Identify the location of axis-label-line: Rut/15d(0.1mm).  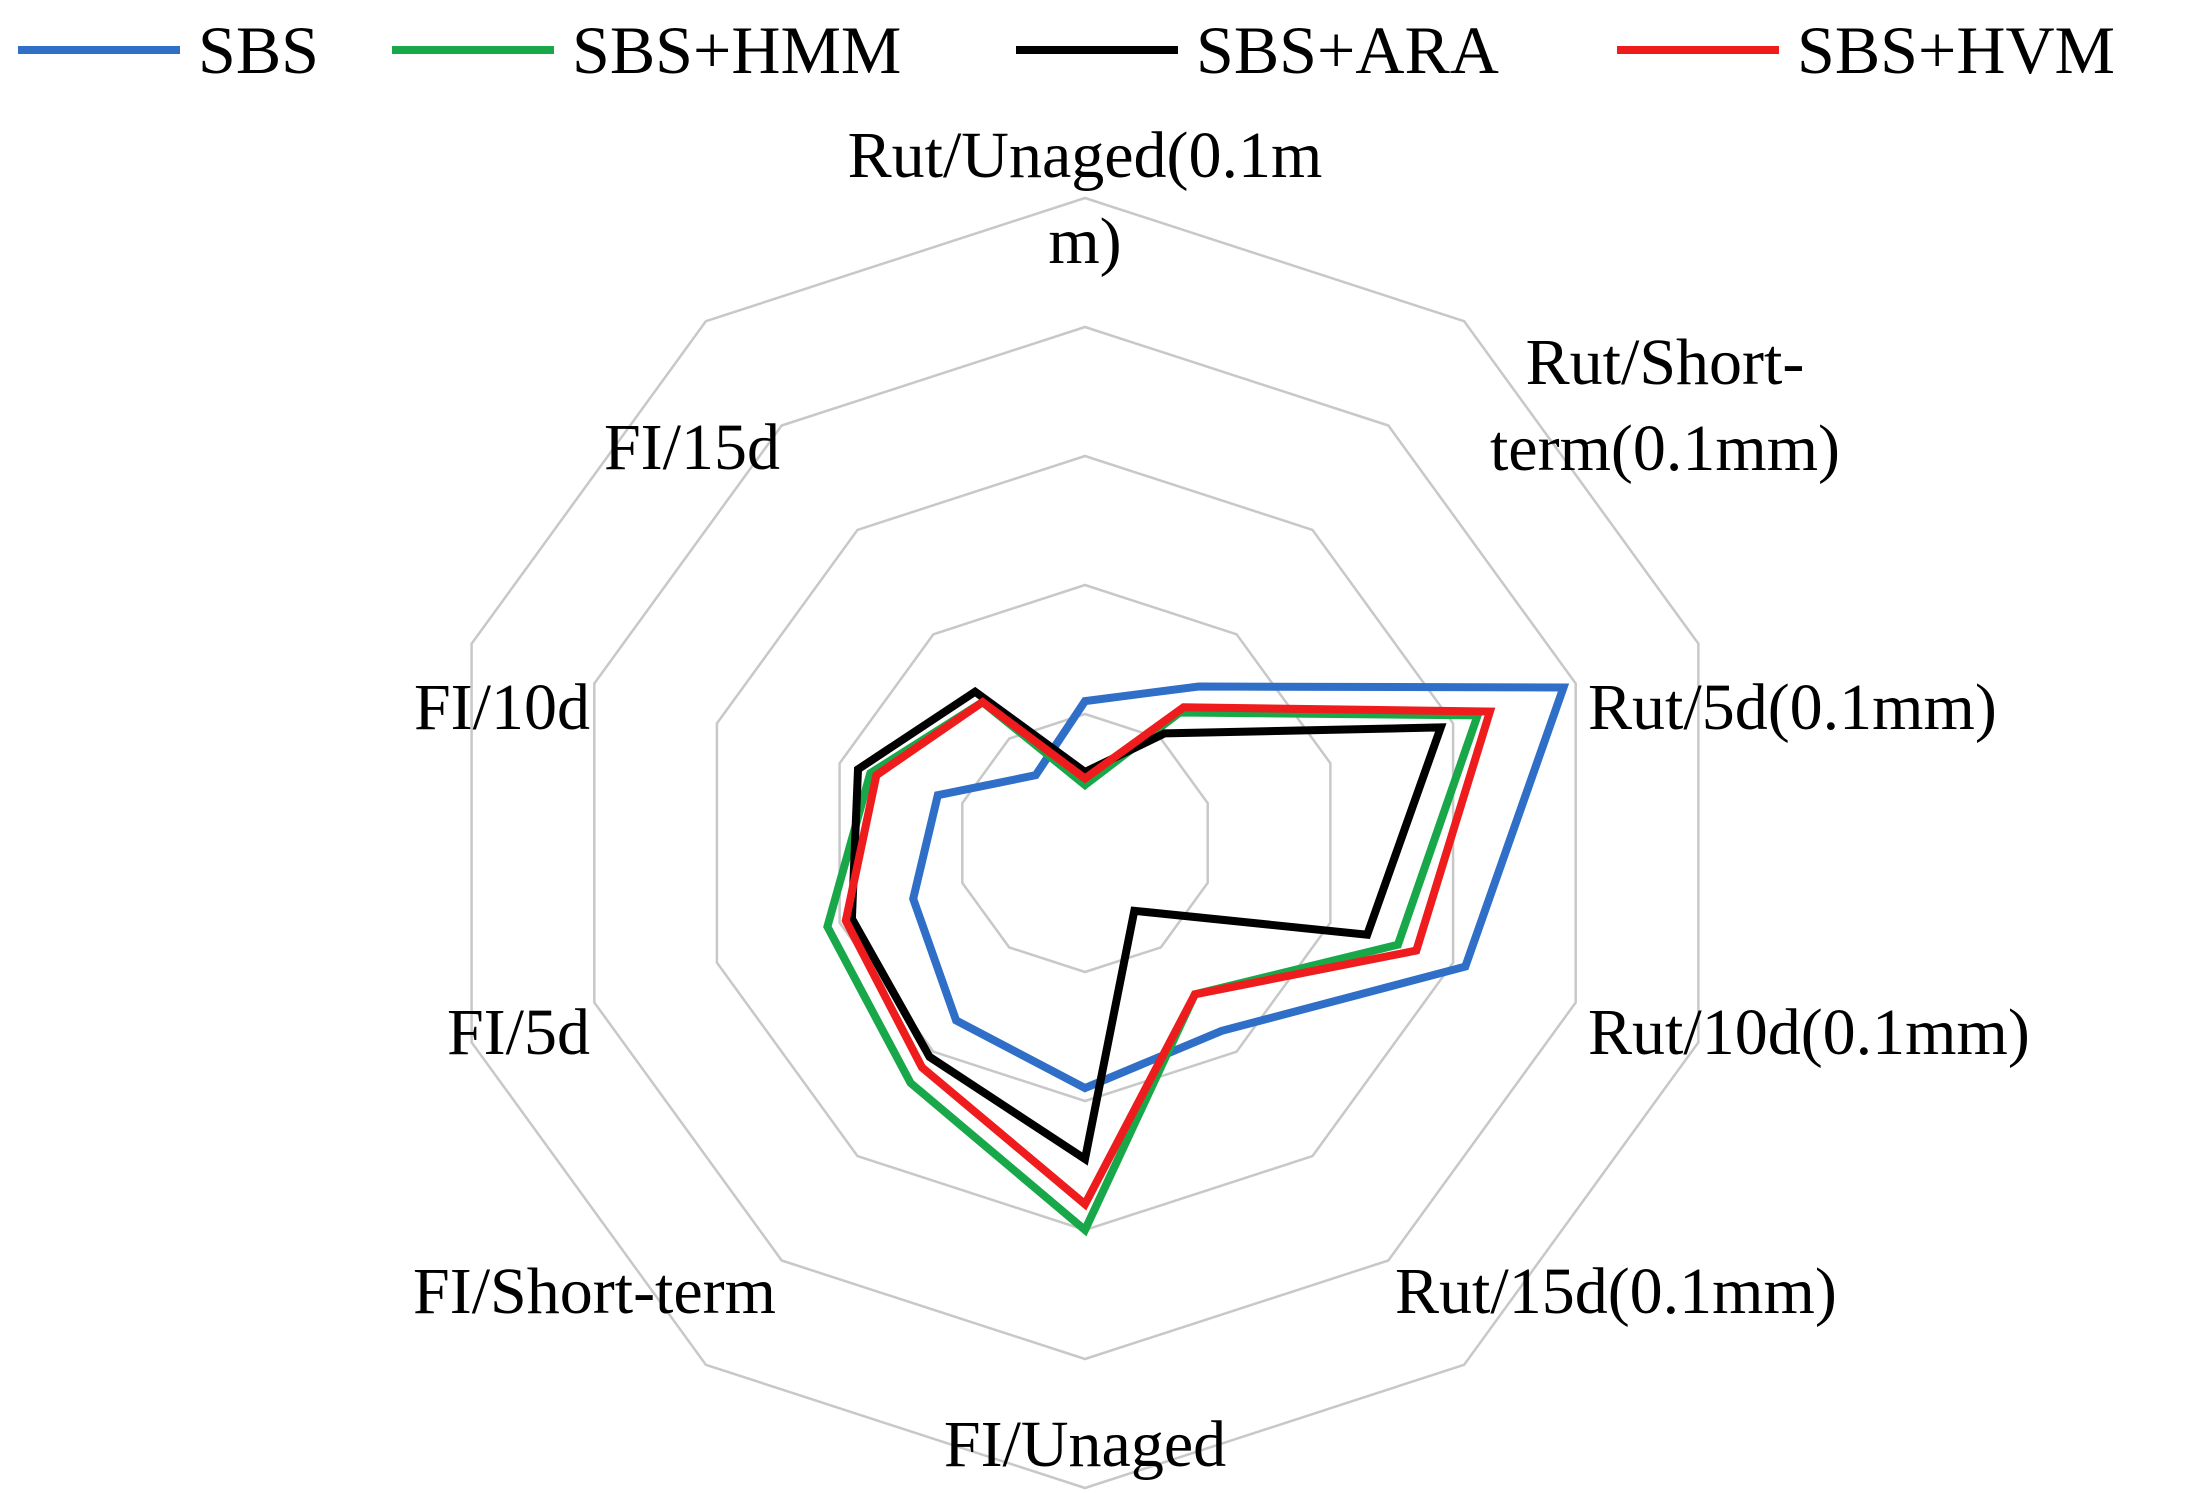
(1616, 1291).